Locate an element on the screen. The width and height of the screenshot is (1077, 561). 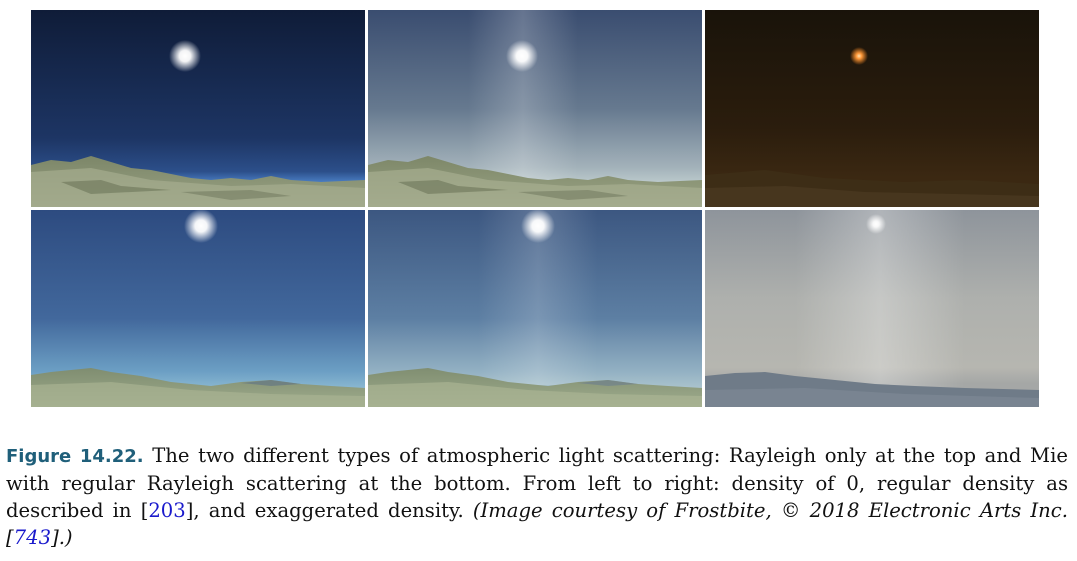
citation-link-203: 203 is located at coordinates (167, 510).